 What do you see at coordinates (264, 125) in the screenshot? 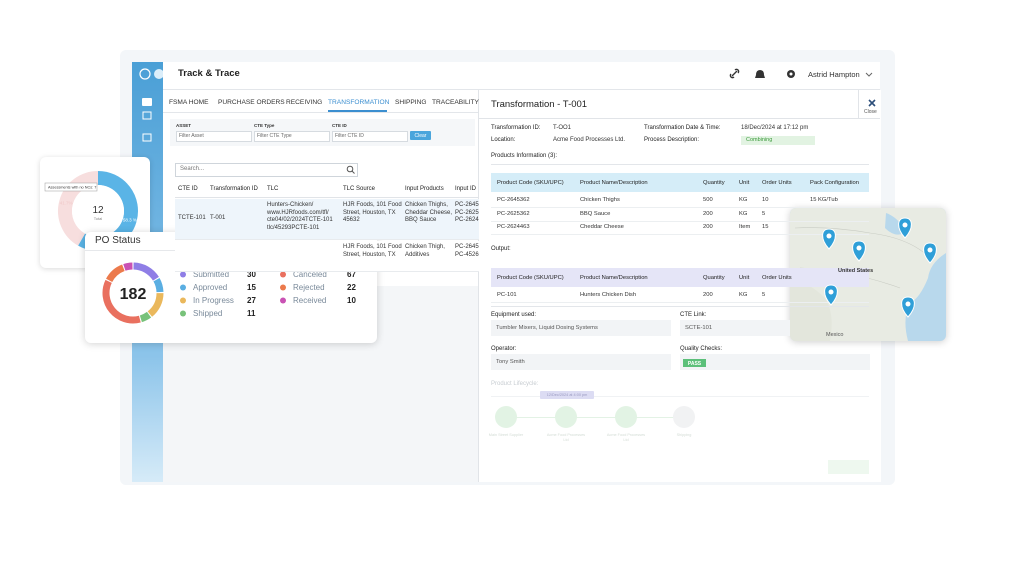
I see `filter-label: CTE Type` at bounding box center [264, 125].